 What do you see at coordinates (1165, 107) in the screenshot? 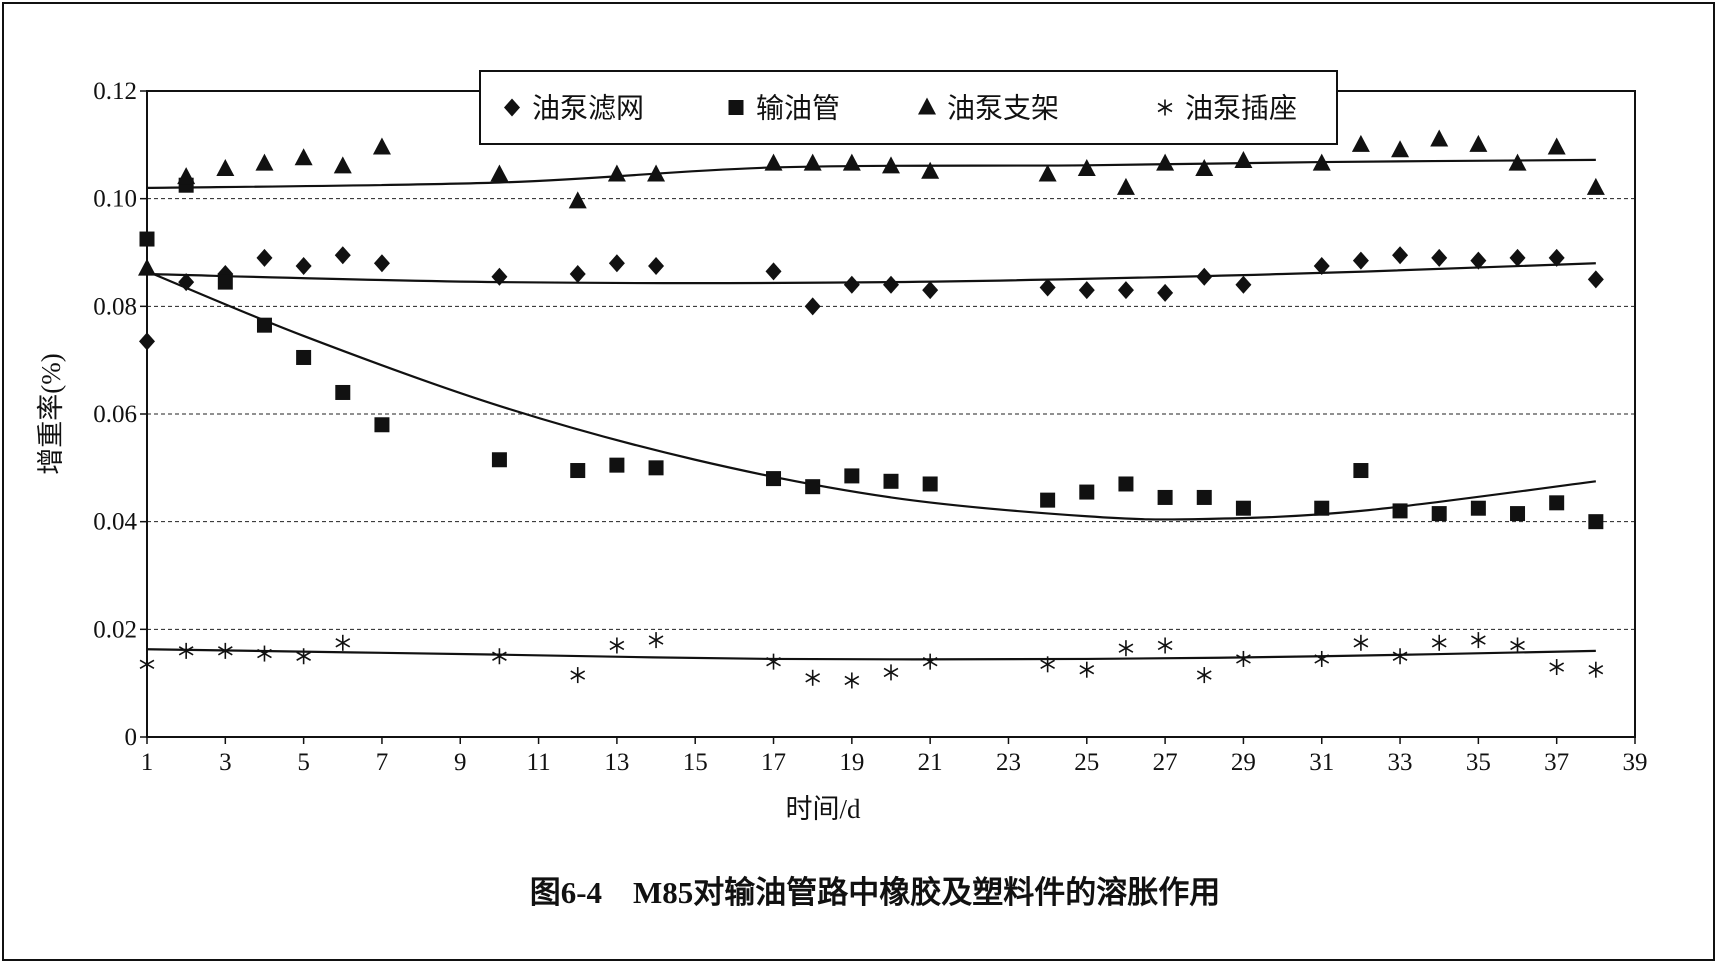
I see `legend-marker-asterisk` at bounding box center [1165, 107].